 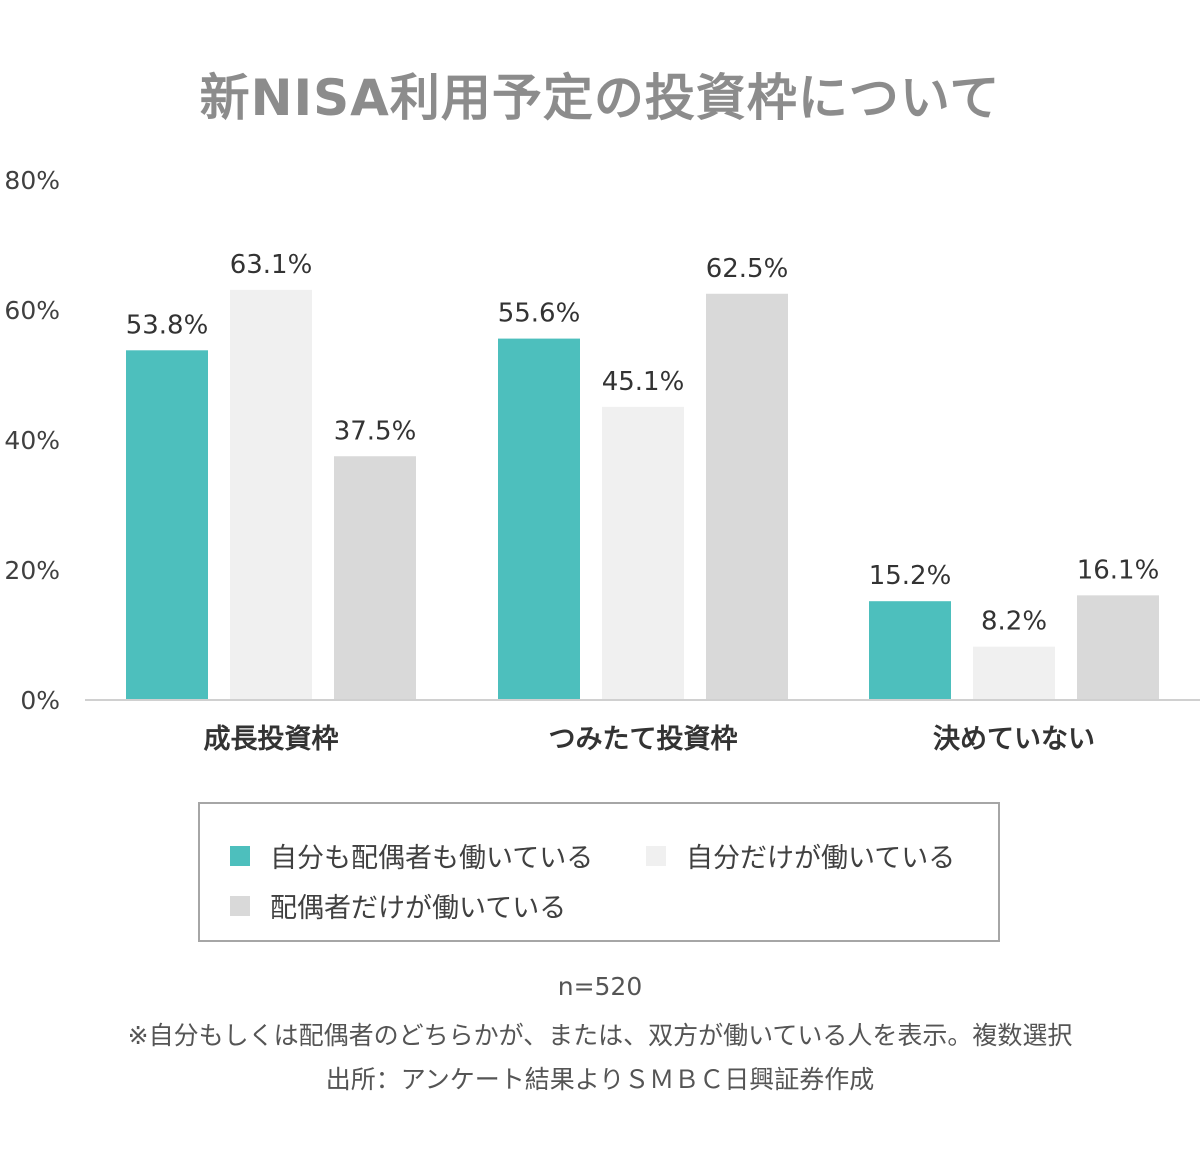 What do you see at coordinates (167, 325) in the screenshot?
I see `data-label: 53.8%` at bounding box center [167, 325].